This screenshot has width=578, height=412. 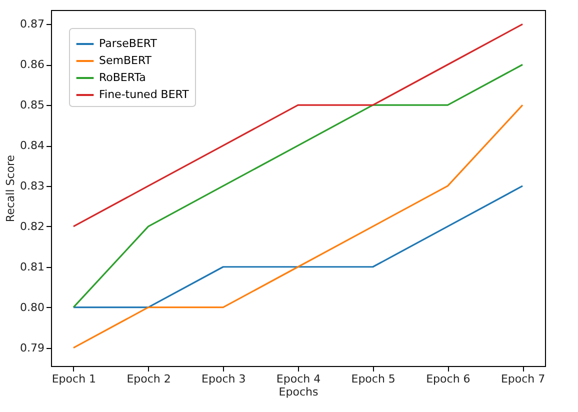 What do you see at coordinates (448, 379) in the screenshot?
I see `x-tick-label: Epoch 6` at bounding box center [448, 379].